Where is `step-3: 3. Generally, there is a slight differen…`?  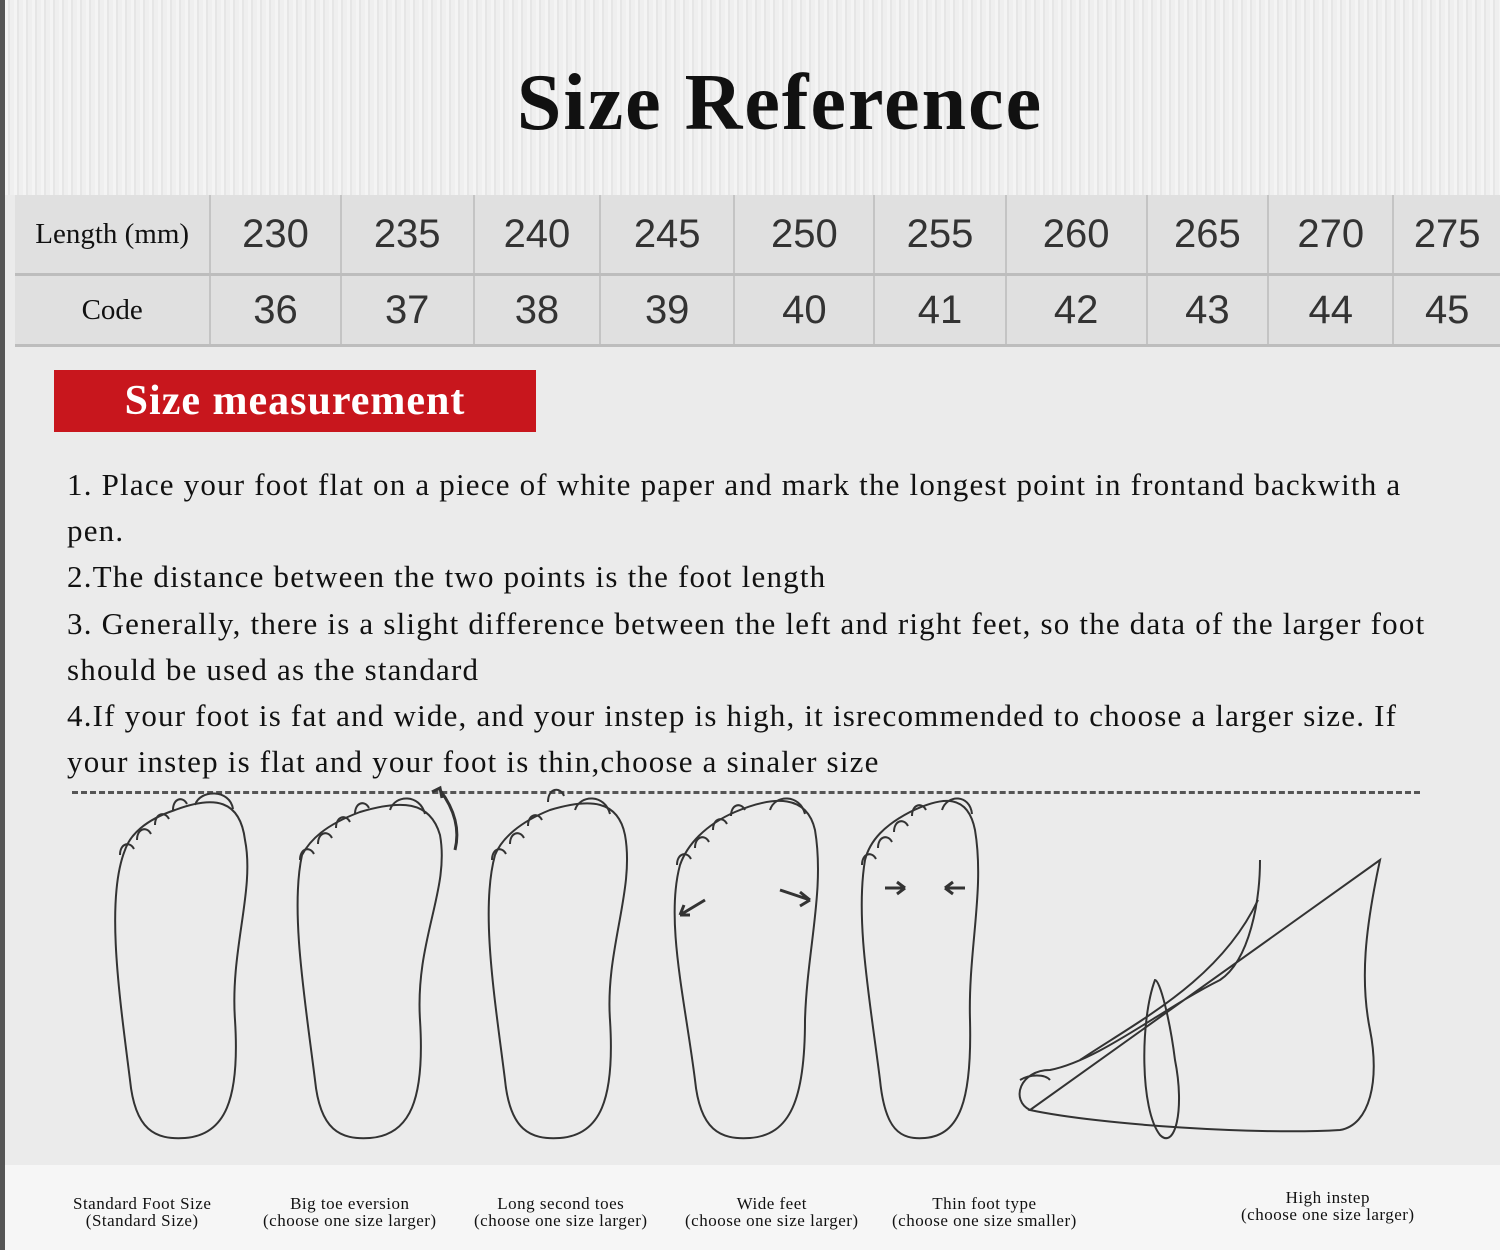
step-3: 3. Generally, there is a slight differen… is located at coordinates (746, 646).